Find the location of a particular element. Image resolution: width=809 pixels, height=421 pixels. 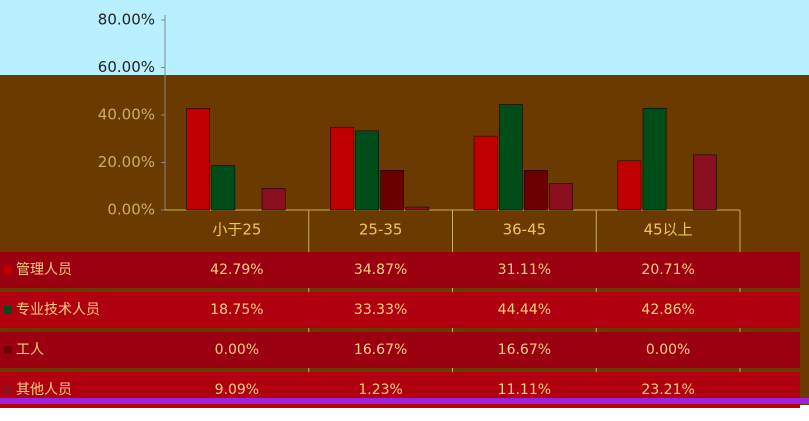

x-tick-label: 45以上 is located at coordinates (668, 230).